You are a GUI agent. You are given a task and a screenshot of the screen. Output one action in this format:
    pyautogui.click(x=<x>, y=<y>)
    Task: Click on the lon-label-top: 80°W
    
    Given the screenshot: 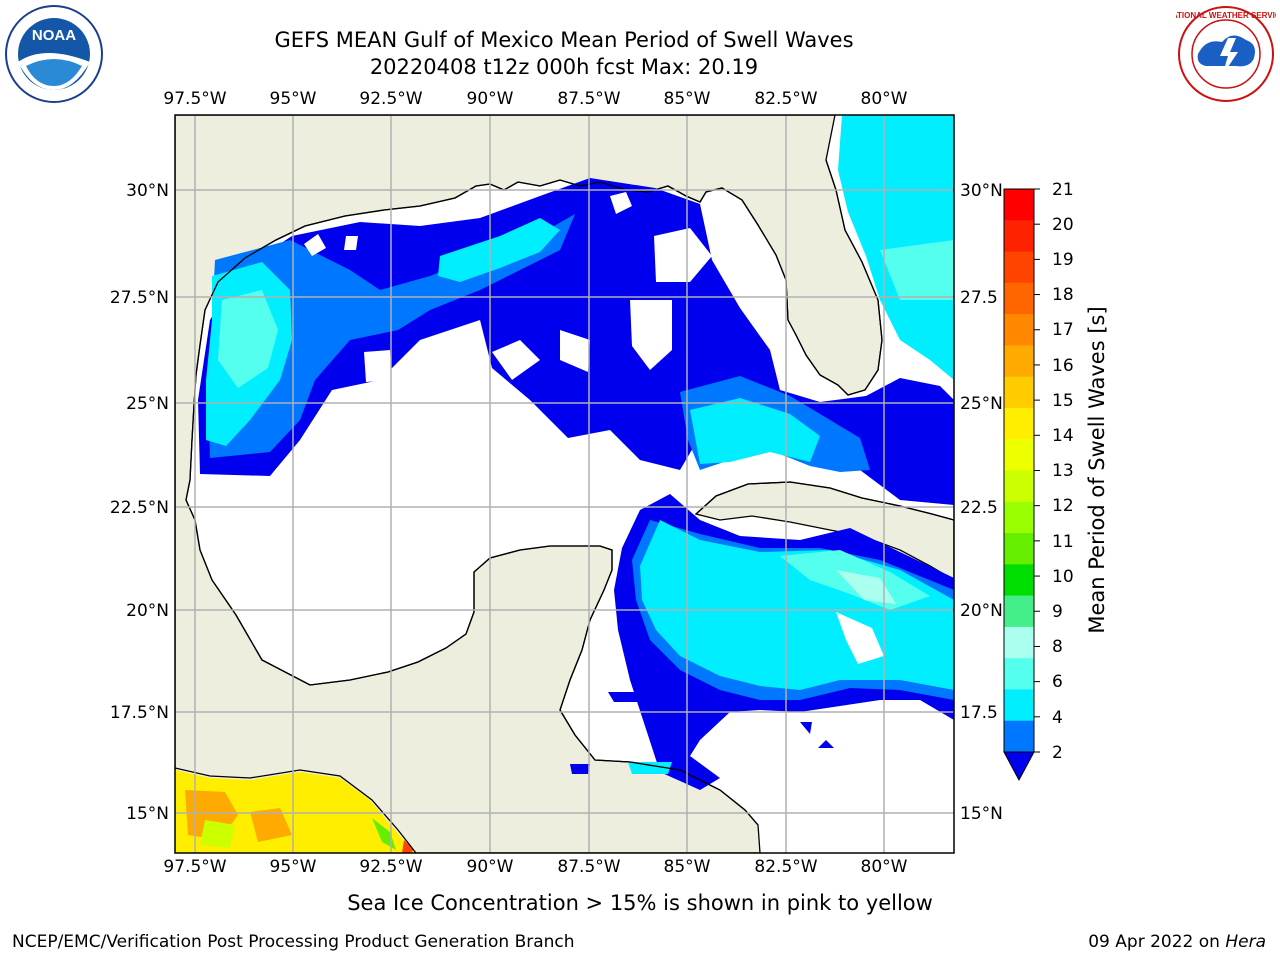 What is the action you would take?
    pyautogui.click(x=884, y=99)
    